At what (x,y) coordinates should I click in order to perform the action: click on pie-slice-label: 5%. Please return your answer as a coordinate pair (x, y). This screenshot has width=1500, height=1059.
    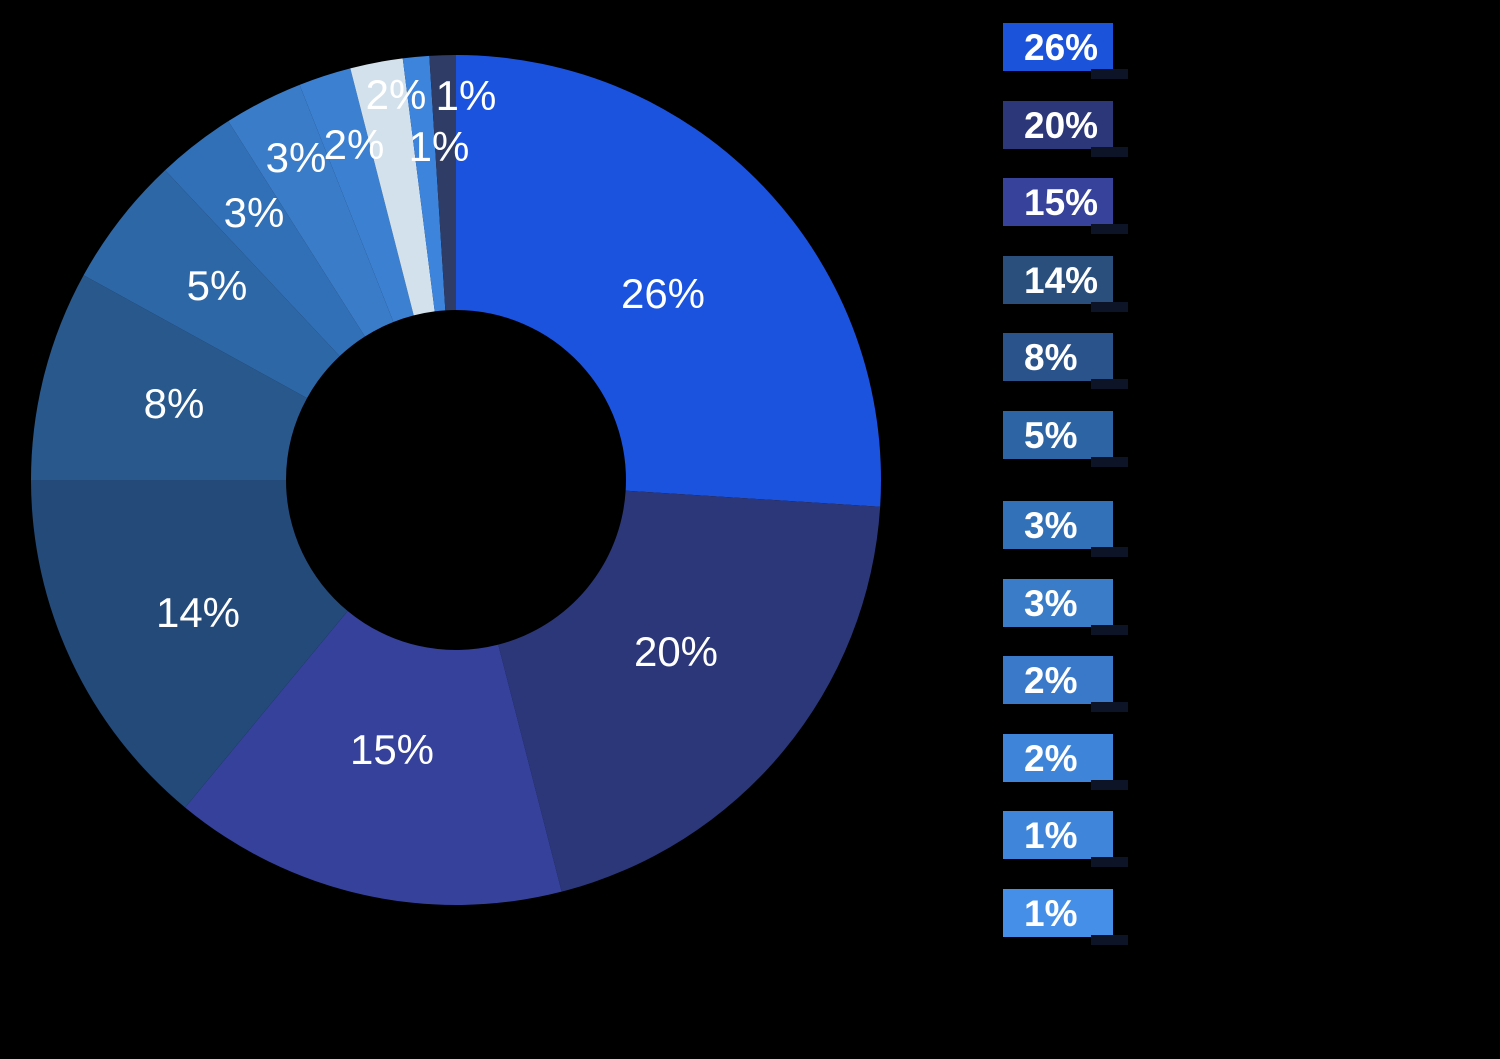
    Looking at the image, I should click on (217, 285).